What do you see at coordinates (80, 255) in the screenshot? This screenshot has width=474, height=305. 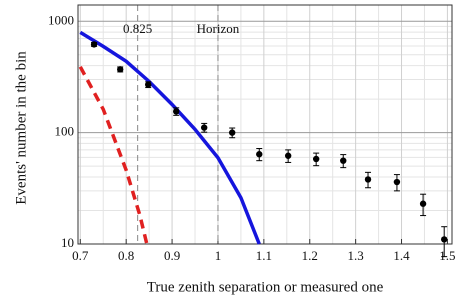 I see `x-tick-label: 0.7` at bounding box center [80, 255].